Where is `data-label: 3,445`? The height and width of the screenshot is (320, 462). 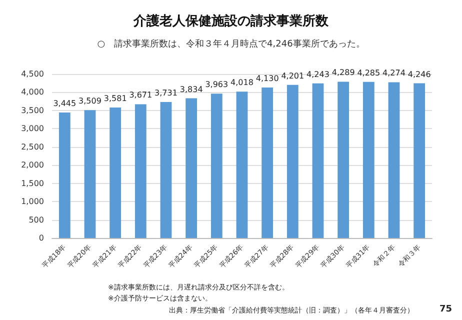 data-label: 3,445 is located at coordinates (64, 103).